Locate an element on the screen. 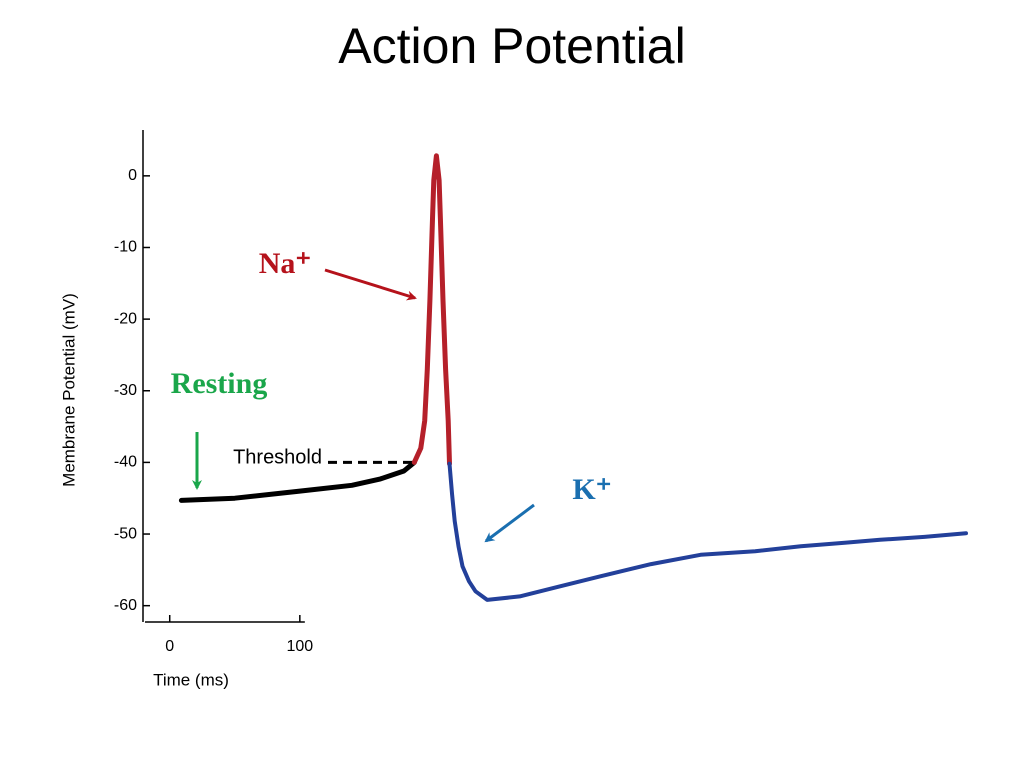 The width and height of the screenshot is (1024, 768). x-tick-label: 0 is located at coordinates (169, 646).